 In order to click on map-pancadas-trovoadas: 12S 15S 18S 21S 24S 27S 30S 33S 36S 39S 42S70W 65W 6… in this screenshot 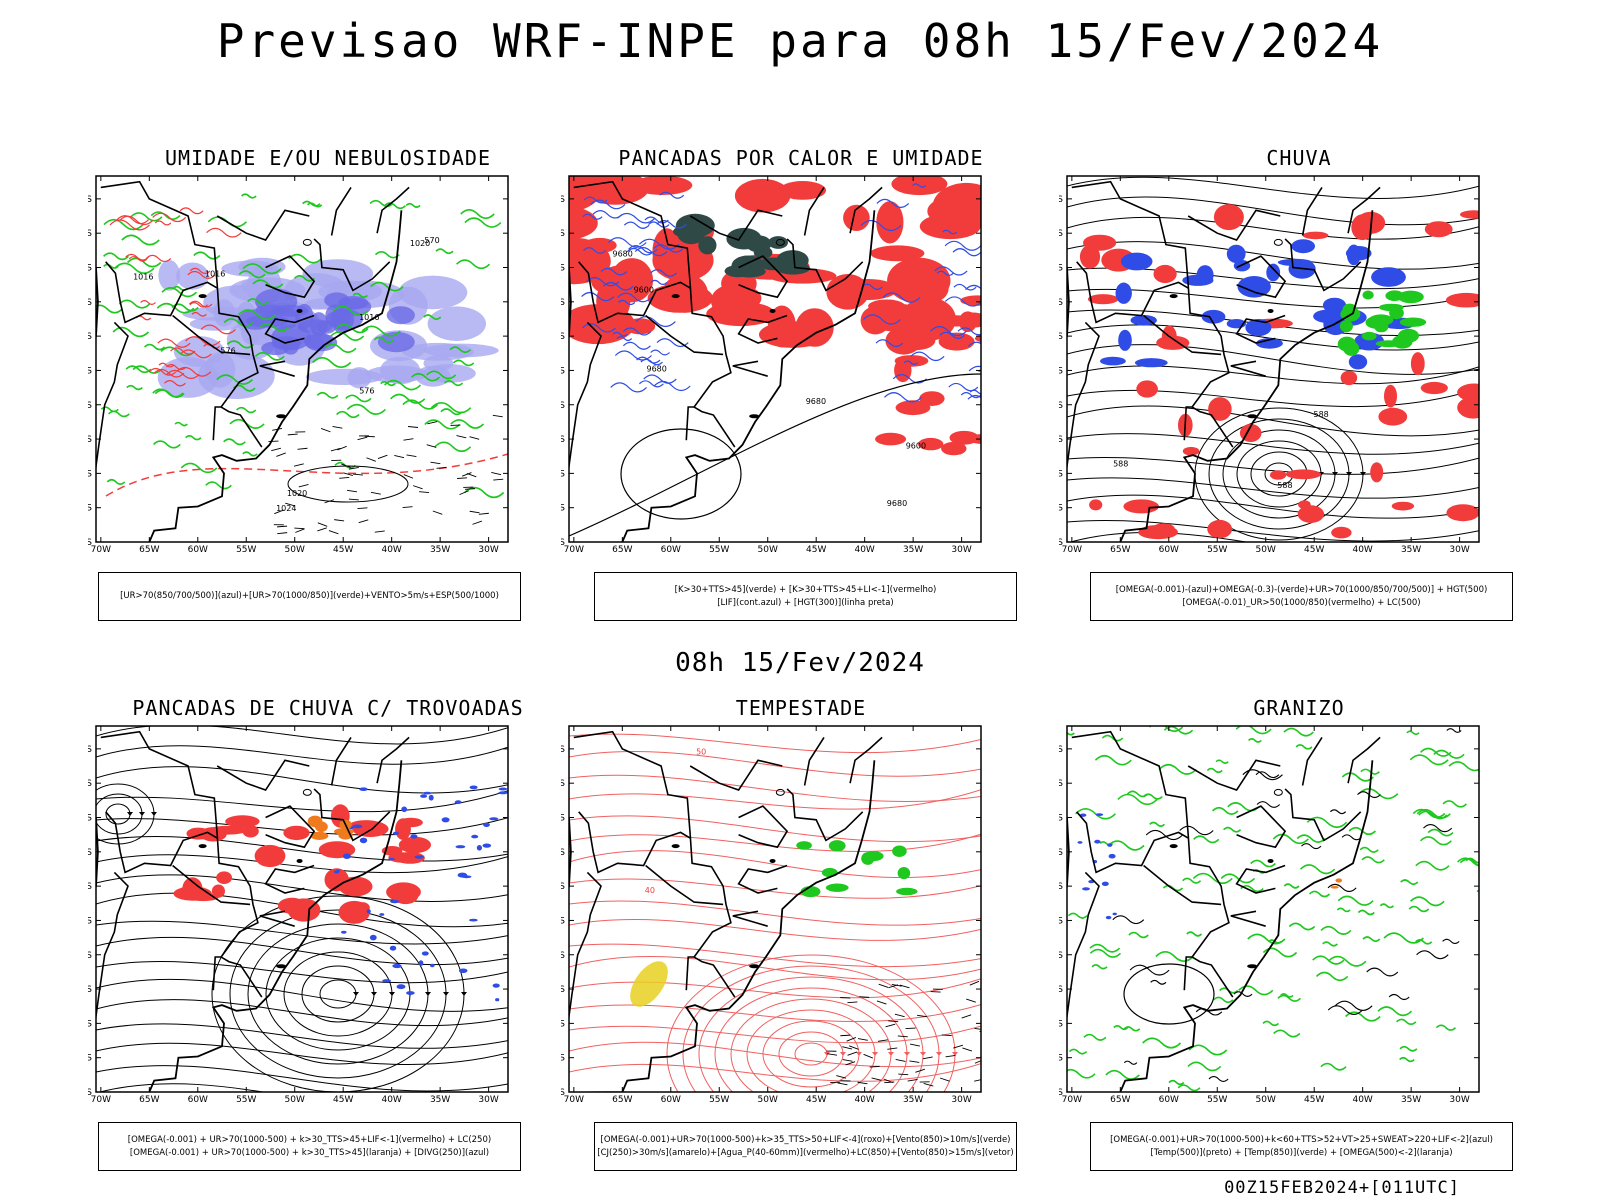, I will do `click(298, 915)`.